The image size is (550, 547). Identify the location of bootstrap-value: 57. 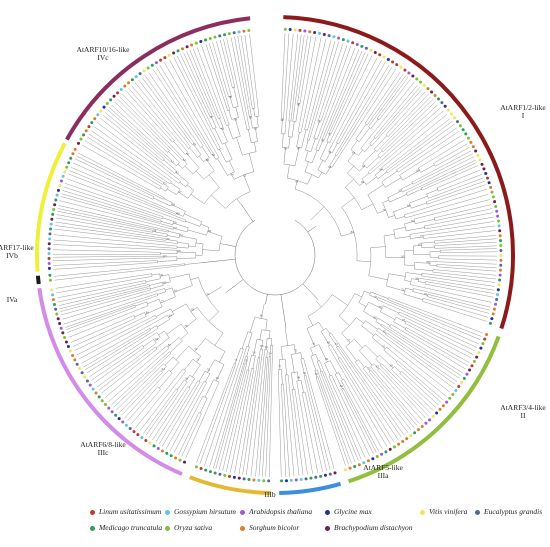
(180, 192).